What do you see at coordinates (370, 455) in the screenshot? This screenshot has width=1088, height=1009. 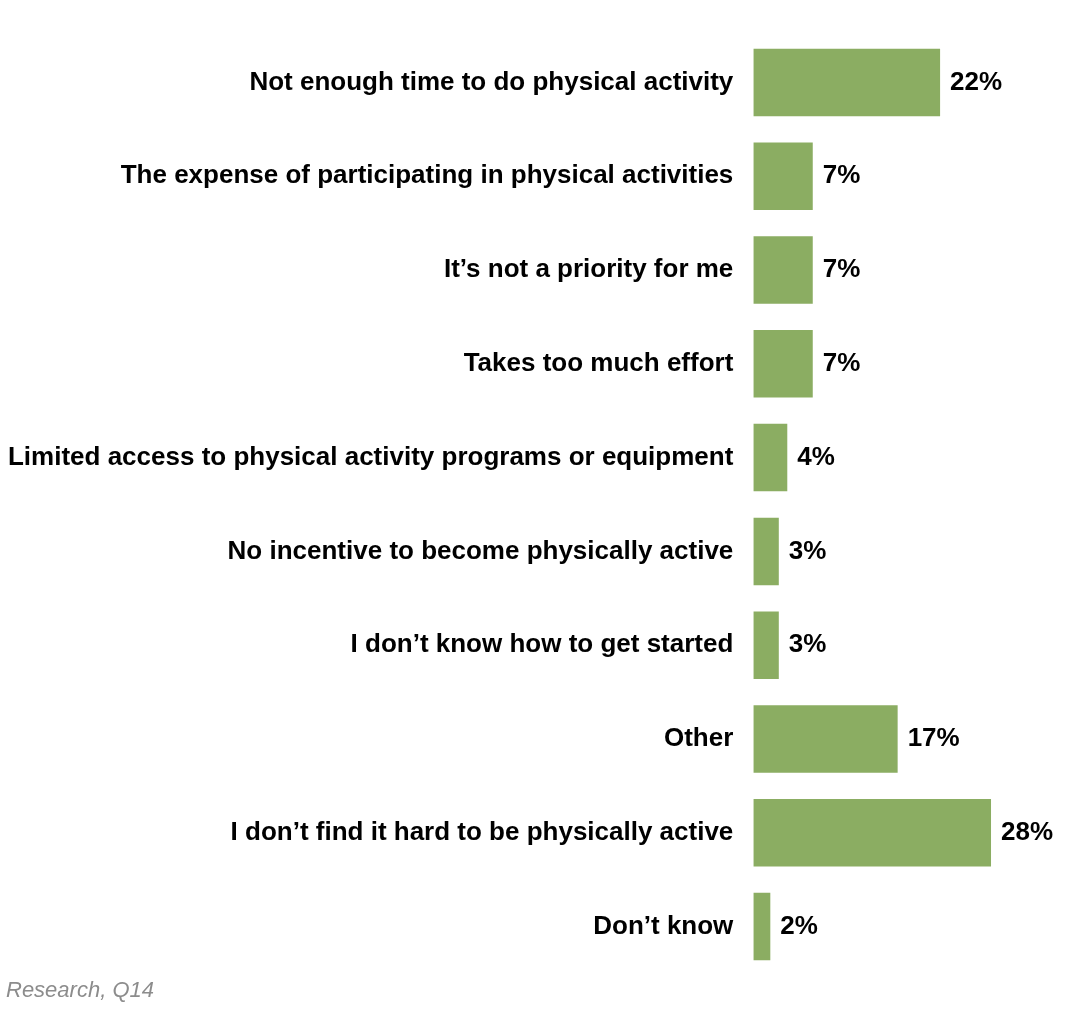 I see `y-tick-label: Limited access to physical activity programs or equipment` at bounding box center [370, 455].